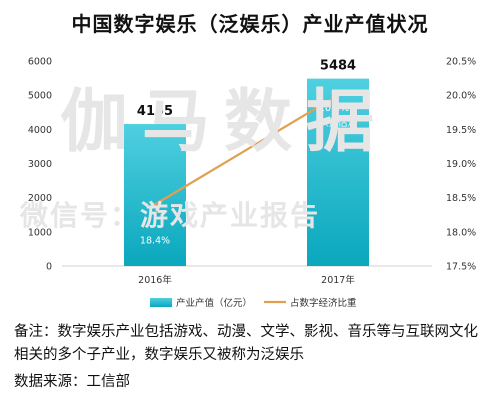 The width and height of the screenshot is (500, 400). I want to click on x-tick-label: 2016年, so click(155, 280).